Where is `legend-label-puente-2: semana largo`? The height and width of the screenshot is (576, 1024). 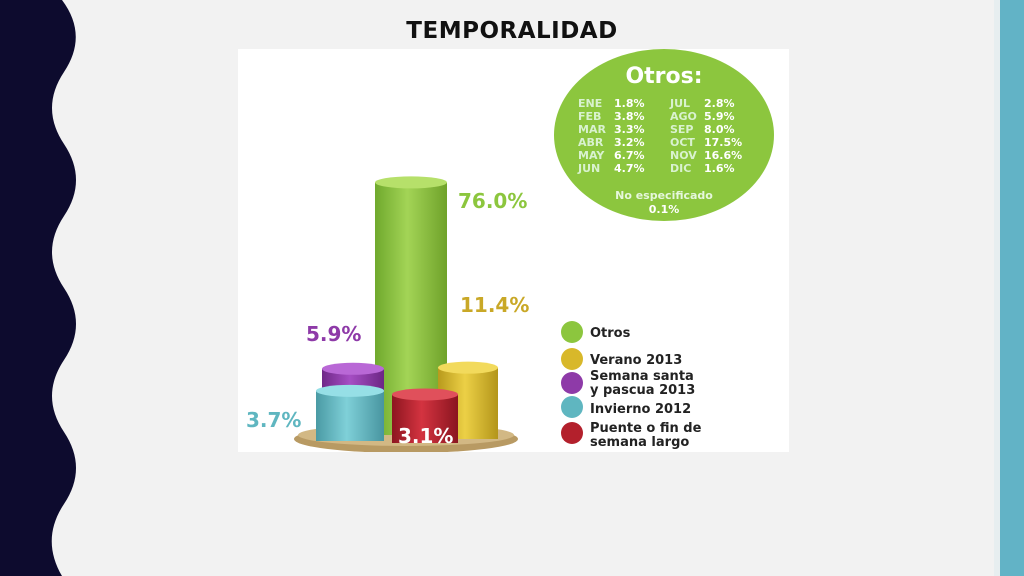 legend-label-puente-2: semana largo is located at coordinates (639, 442).